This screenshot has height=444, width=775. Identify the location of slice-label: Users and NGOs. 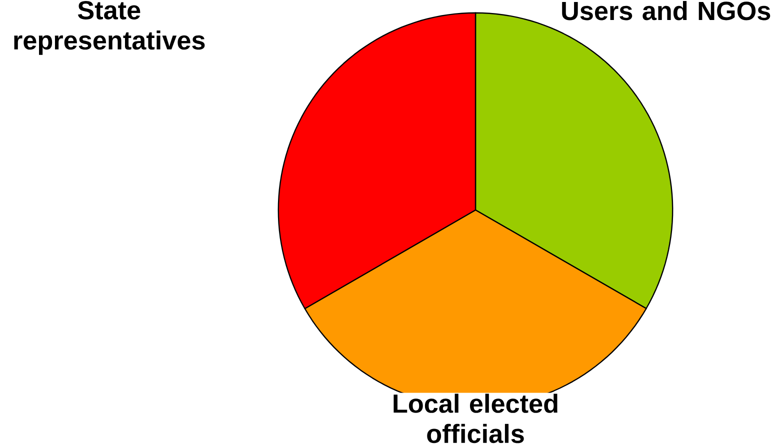
(666, 10).